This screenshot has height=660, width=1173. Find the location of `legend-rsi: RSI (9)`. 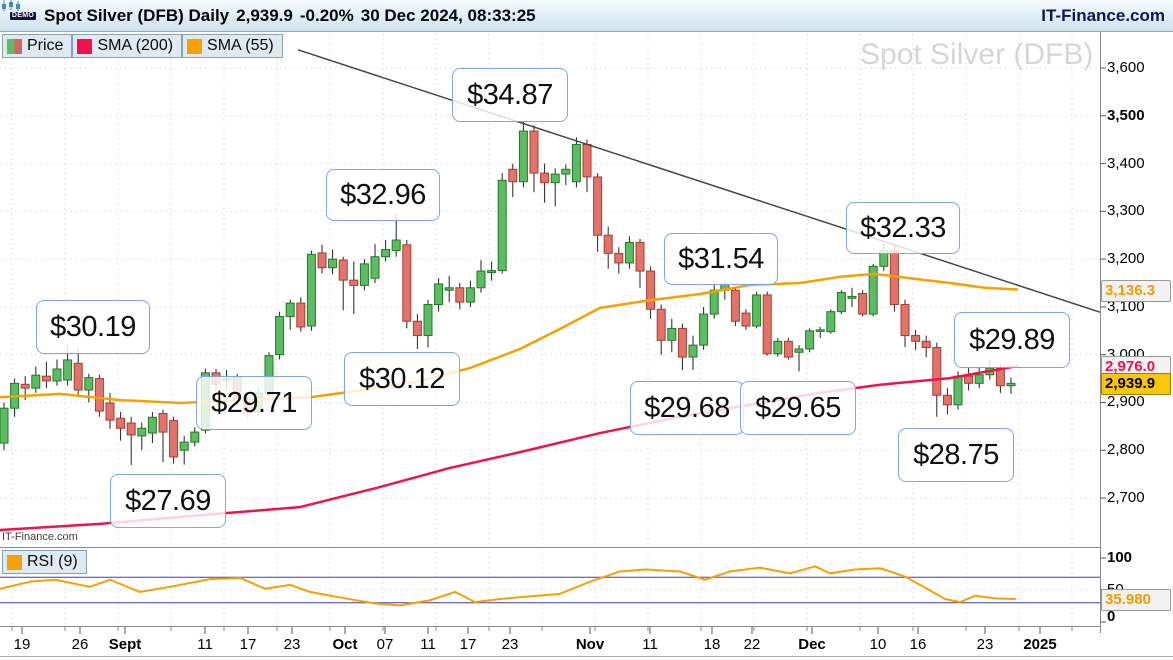

legend-rsi: RSI (9) is located at coordinates (44, 562).